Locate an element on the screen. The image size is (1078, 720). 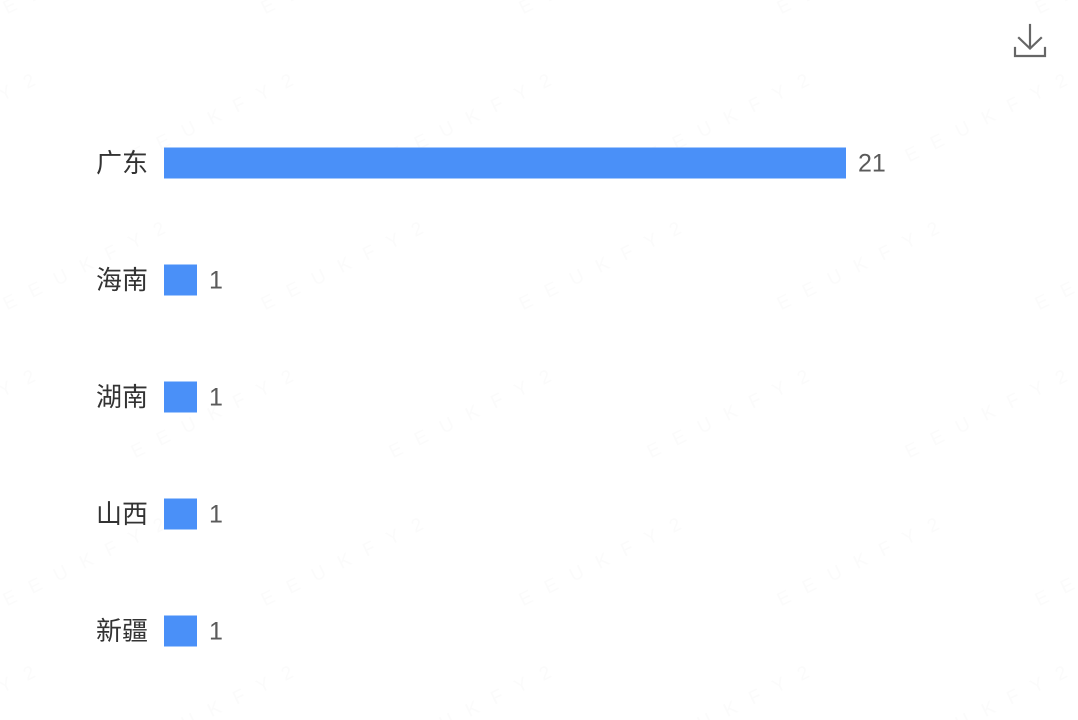
bar-value-label: 21 is located at coordinates (872, 163).